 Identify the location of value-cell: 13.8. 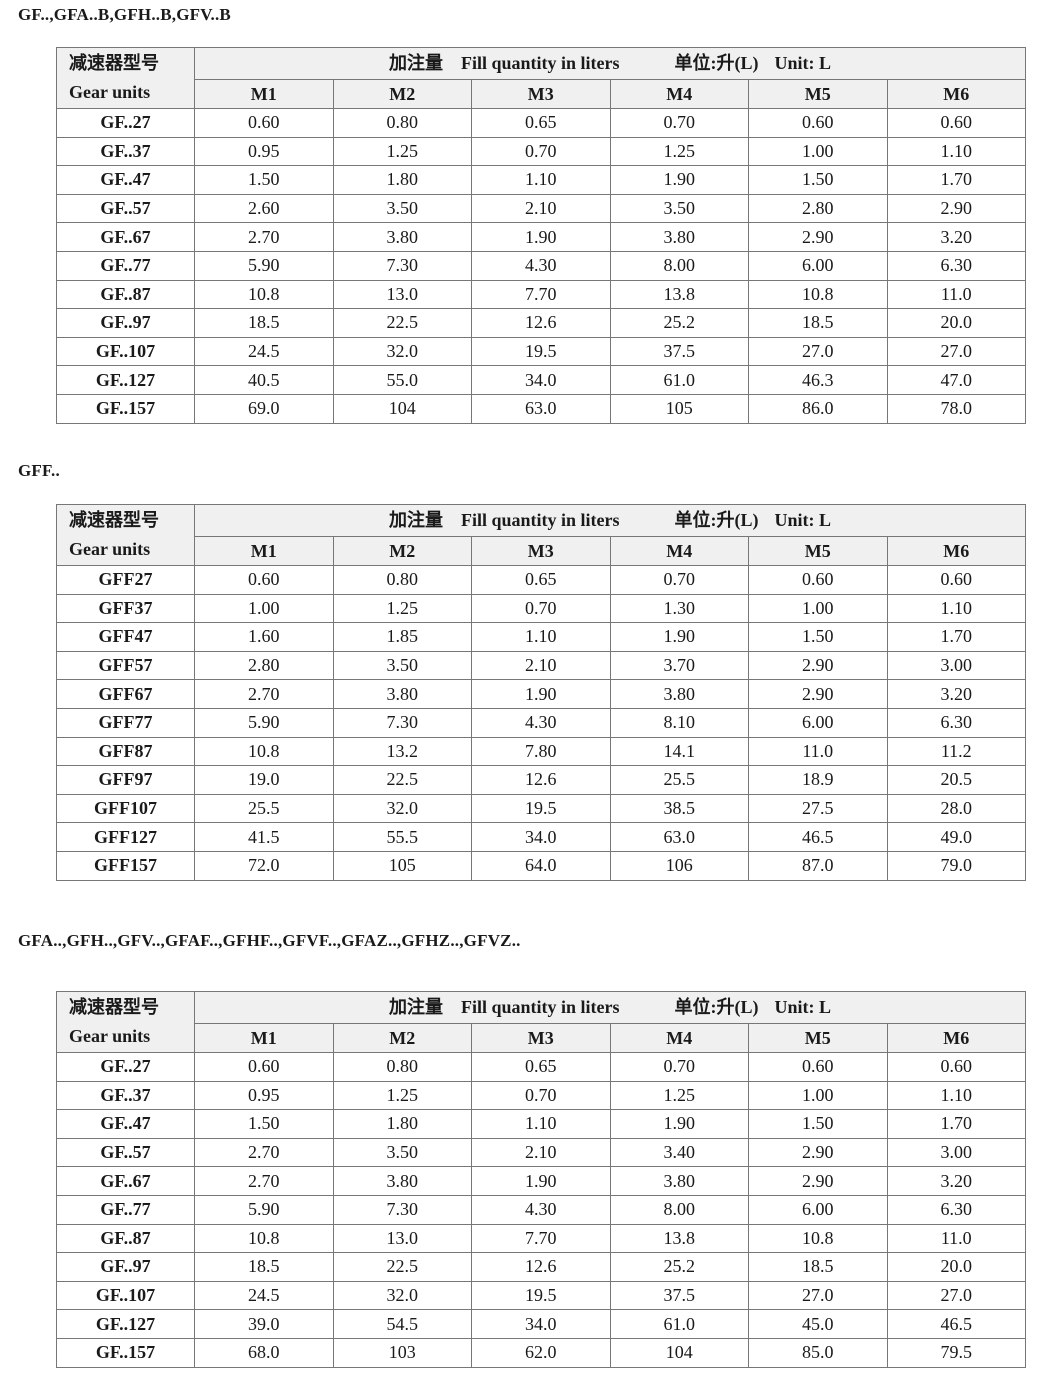
(679, 294).